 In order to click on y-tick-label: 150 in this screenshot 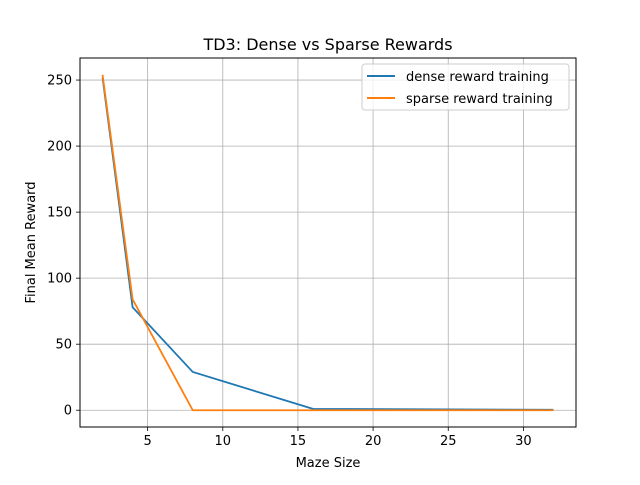, I will do `click(59, 213)`.